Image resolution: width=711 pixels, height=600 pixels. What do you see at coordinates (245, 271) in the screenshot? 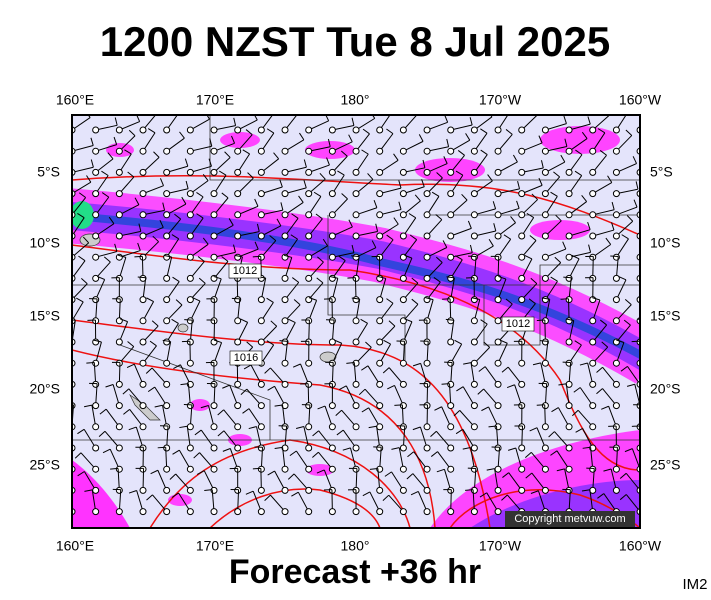
I see `isobar-label: 1012` at bounding box center [245, 271].